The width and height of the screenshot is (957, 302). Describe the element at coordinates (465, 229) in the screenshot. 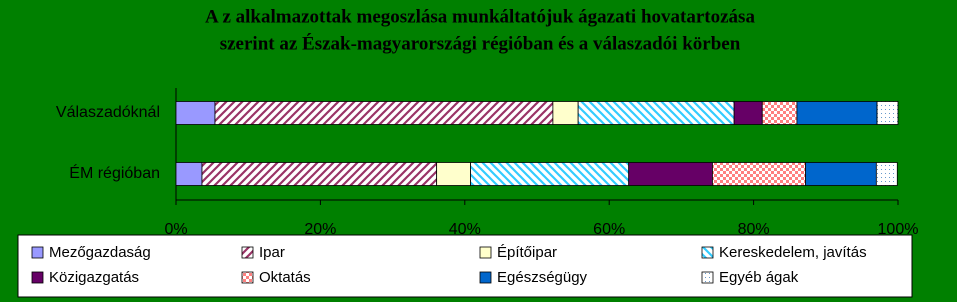

I see `x-tick-label: 40%` at that location.